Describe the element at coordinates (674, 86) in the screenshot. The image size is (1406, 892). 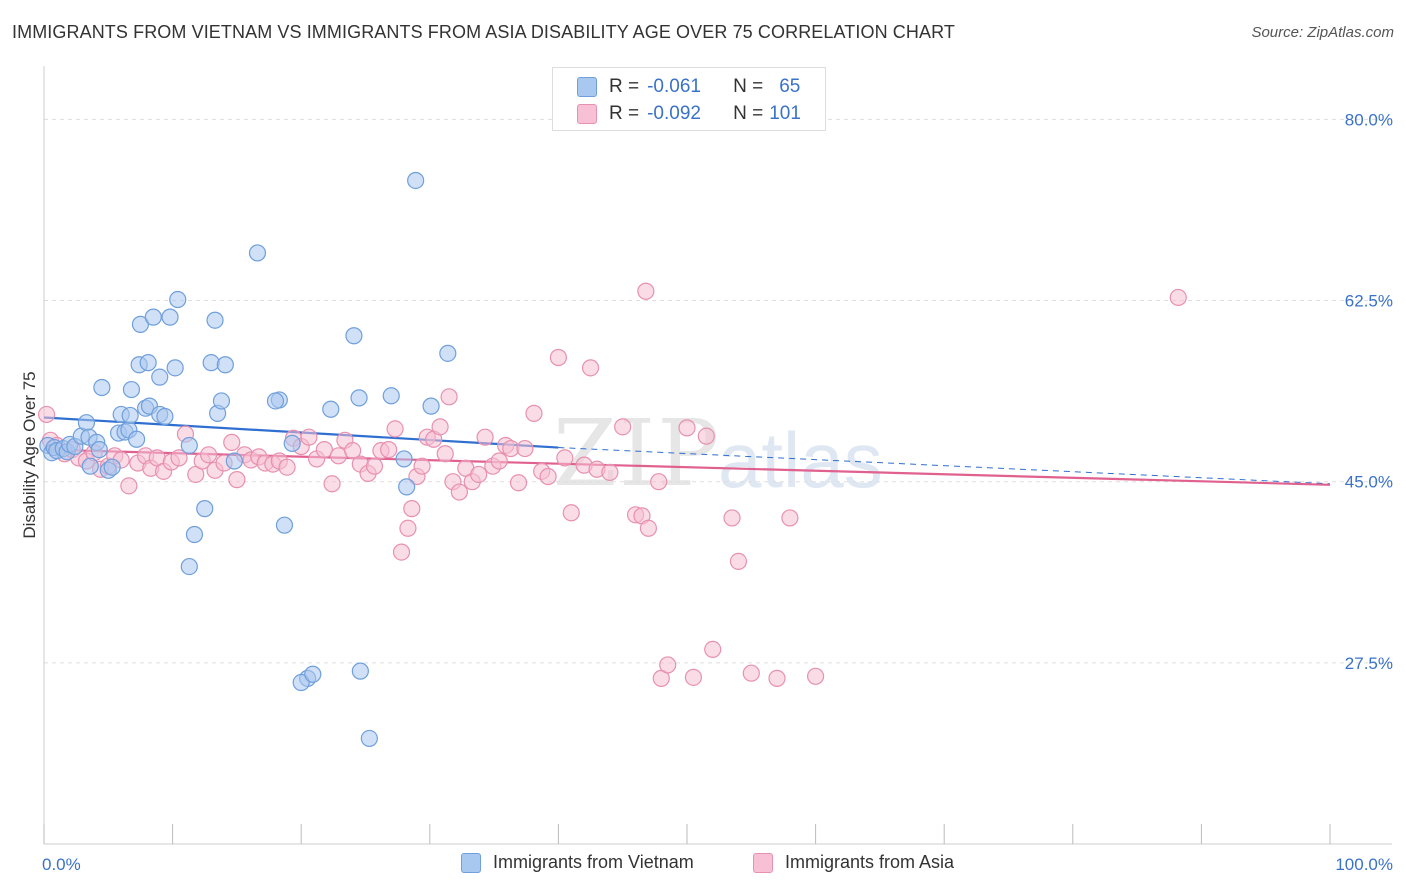
I see `r-value: -0.061` at that location.